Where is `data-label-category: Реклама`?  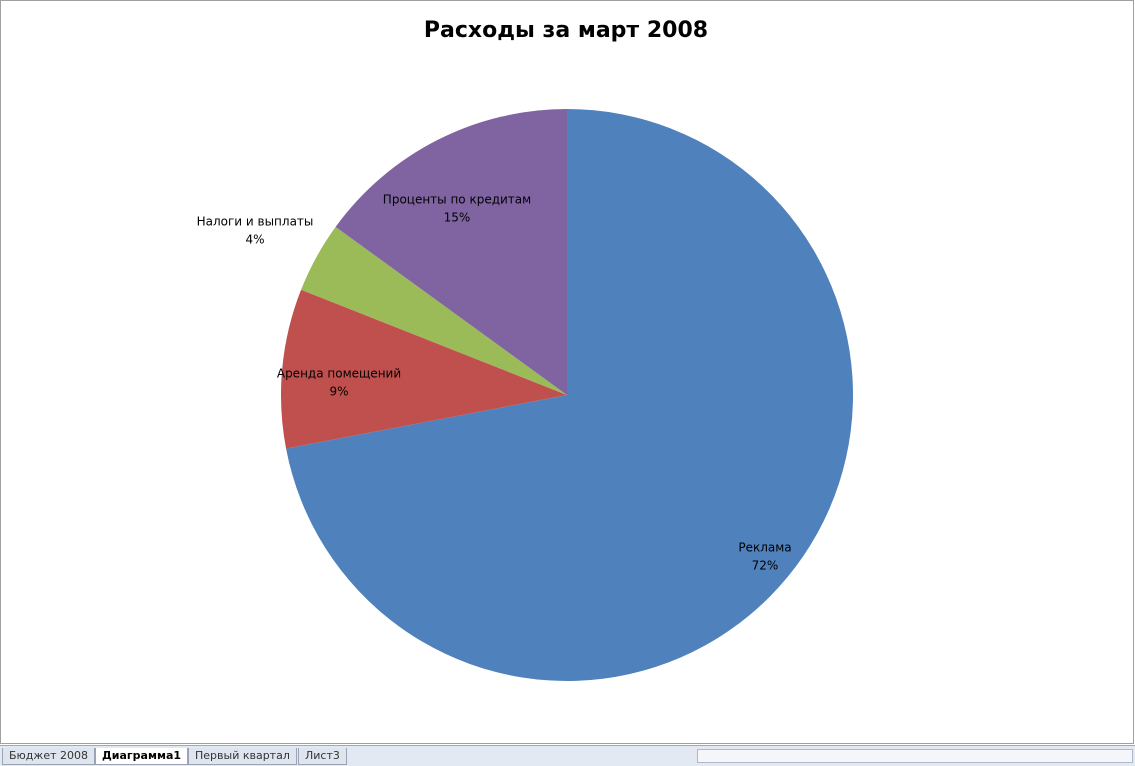 data-label-category: Реклама is located at coordinates (764, 548).